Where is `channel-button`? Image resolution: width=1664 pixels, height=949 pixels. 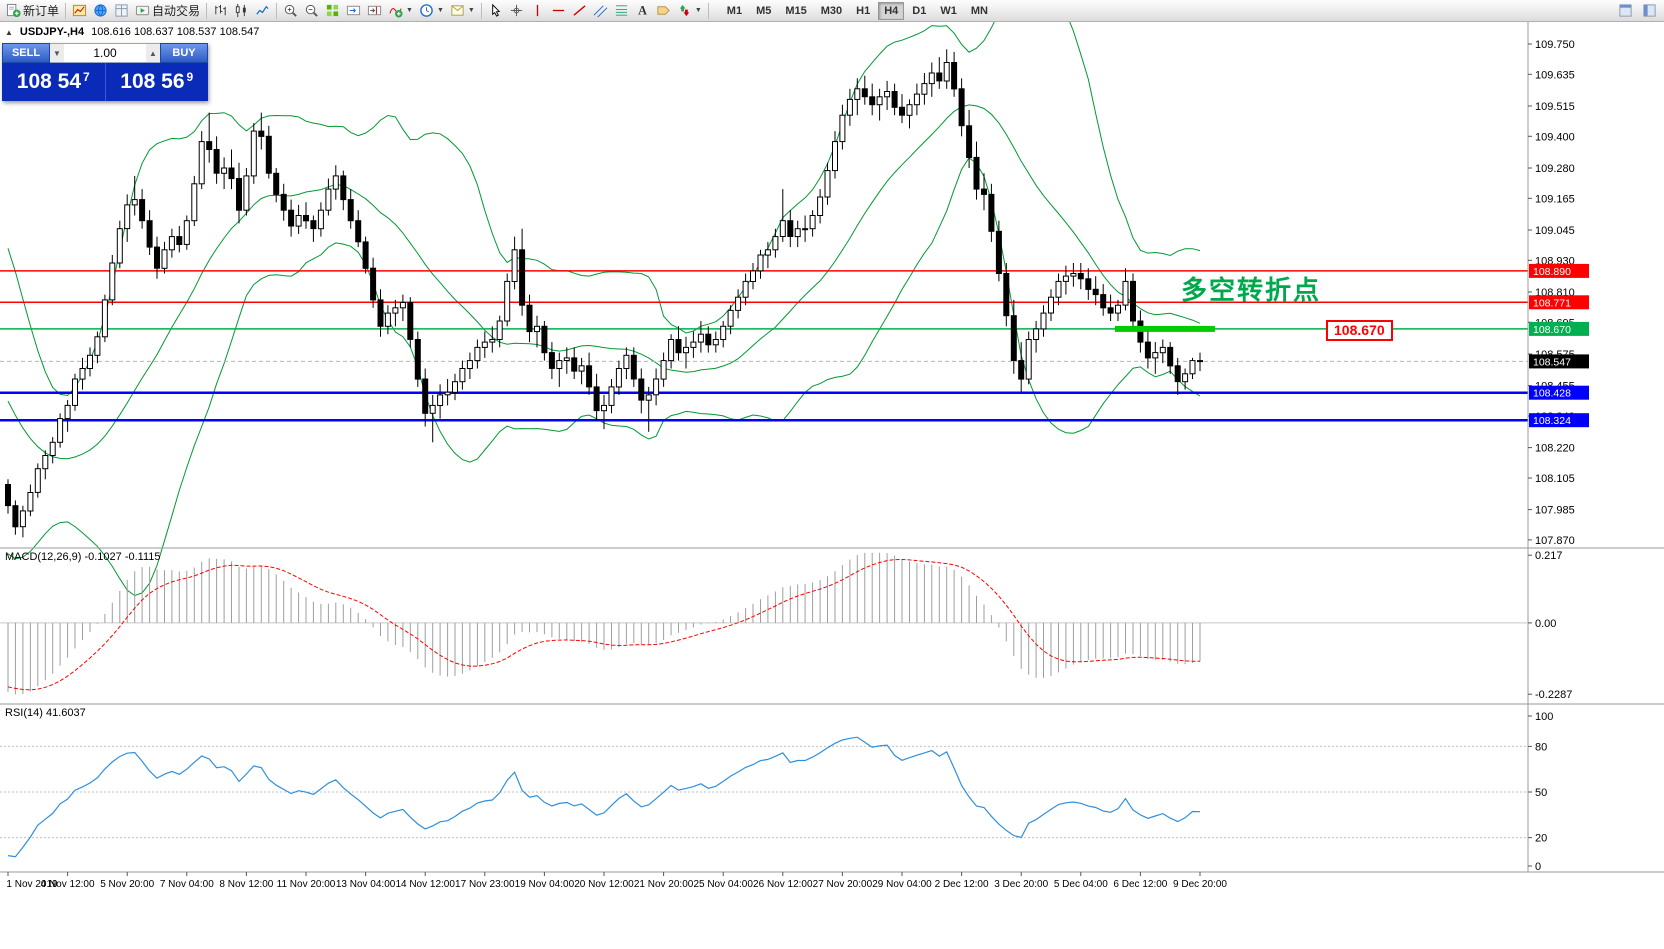
channel-button is located at coordinates (600, 10).